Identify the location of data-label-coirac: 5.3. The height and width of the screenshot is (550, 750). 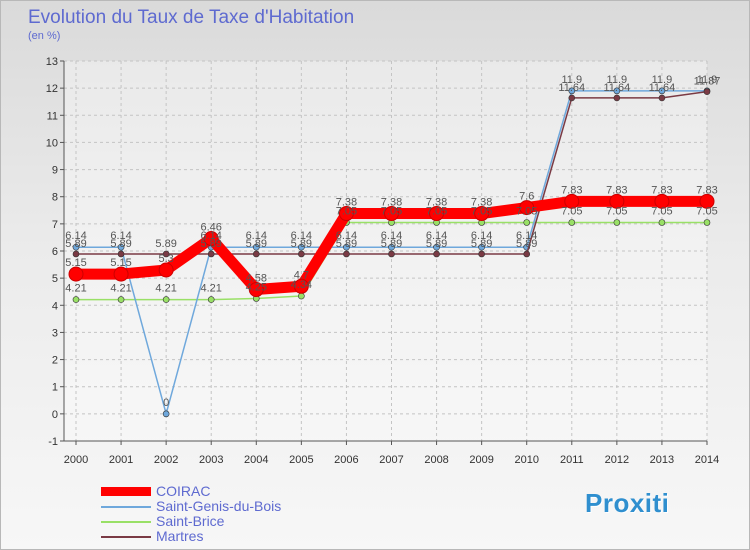
(165, 259).